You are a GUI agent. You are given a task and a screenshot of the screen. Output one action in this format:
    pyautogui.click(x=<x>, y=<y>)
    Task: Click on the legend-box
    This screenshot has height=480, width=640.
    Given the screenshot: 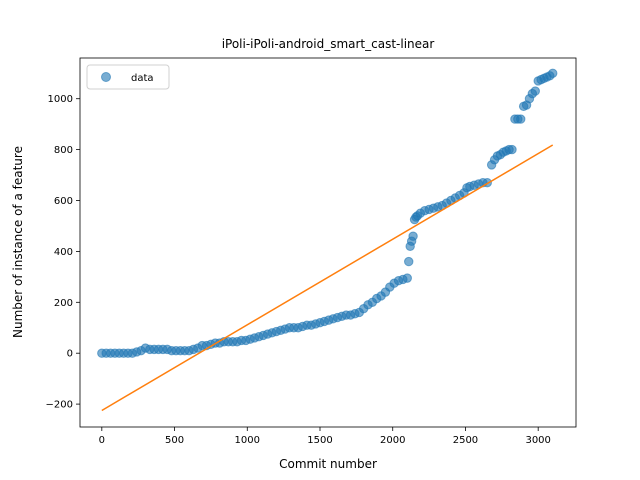 What is the action you would take?
    pyautogui.click(x=128, y=77)
    